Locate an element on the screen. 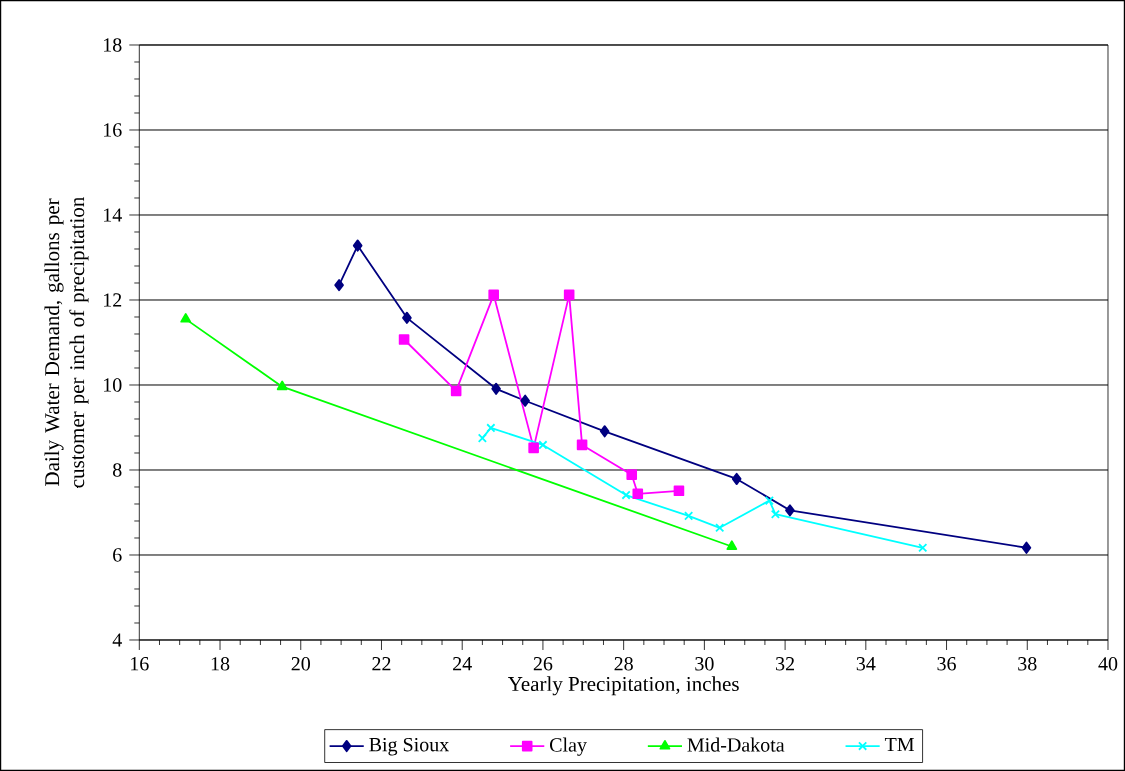 The height and width of the screenshot is (771, 1125). x-tick-label: 26 is located at coordinates (543, 664).